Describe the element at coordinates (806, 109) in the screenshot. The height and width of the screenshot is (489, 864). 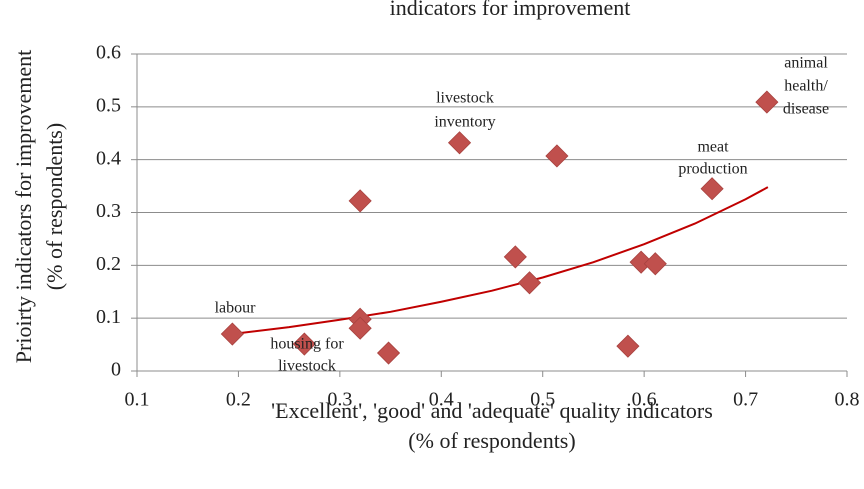
I see `annotation: disease` at that location.